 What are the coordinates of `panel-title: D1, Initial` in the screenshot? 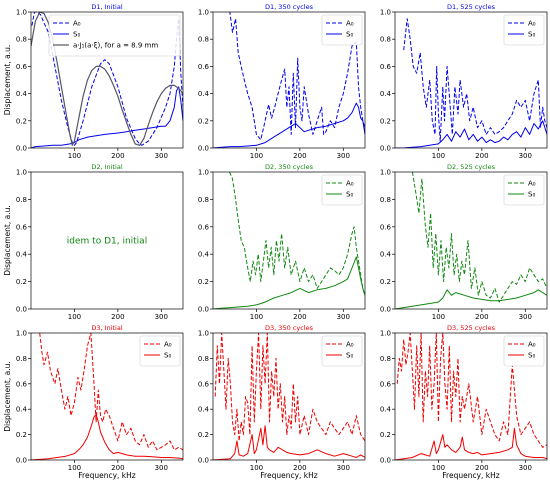 It's located at (106, 7).